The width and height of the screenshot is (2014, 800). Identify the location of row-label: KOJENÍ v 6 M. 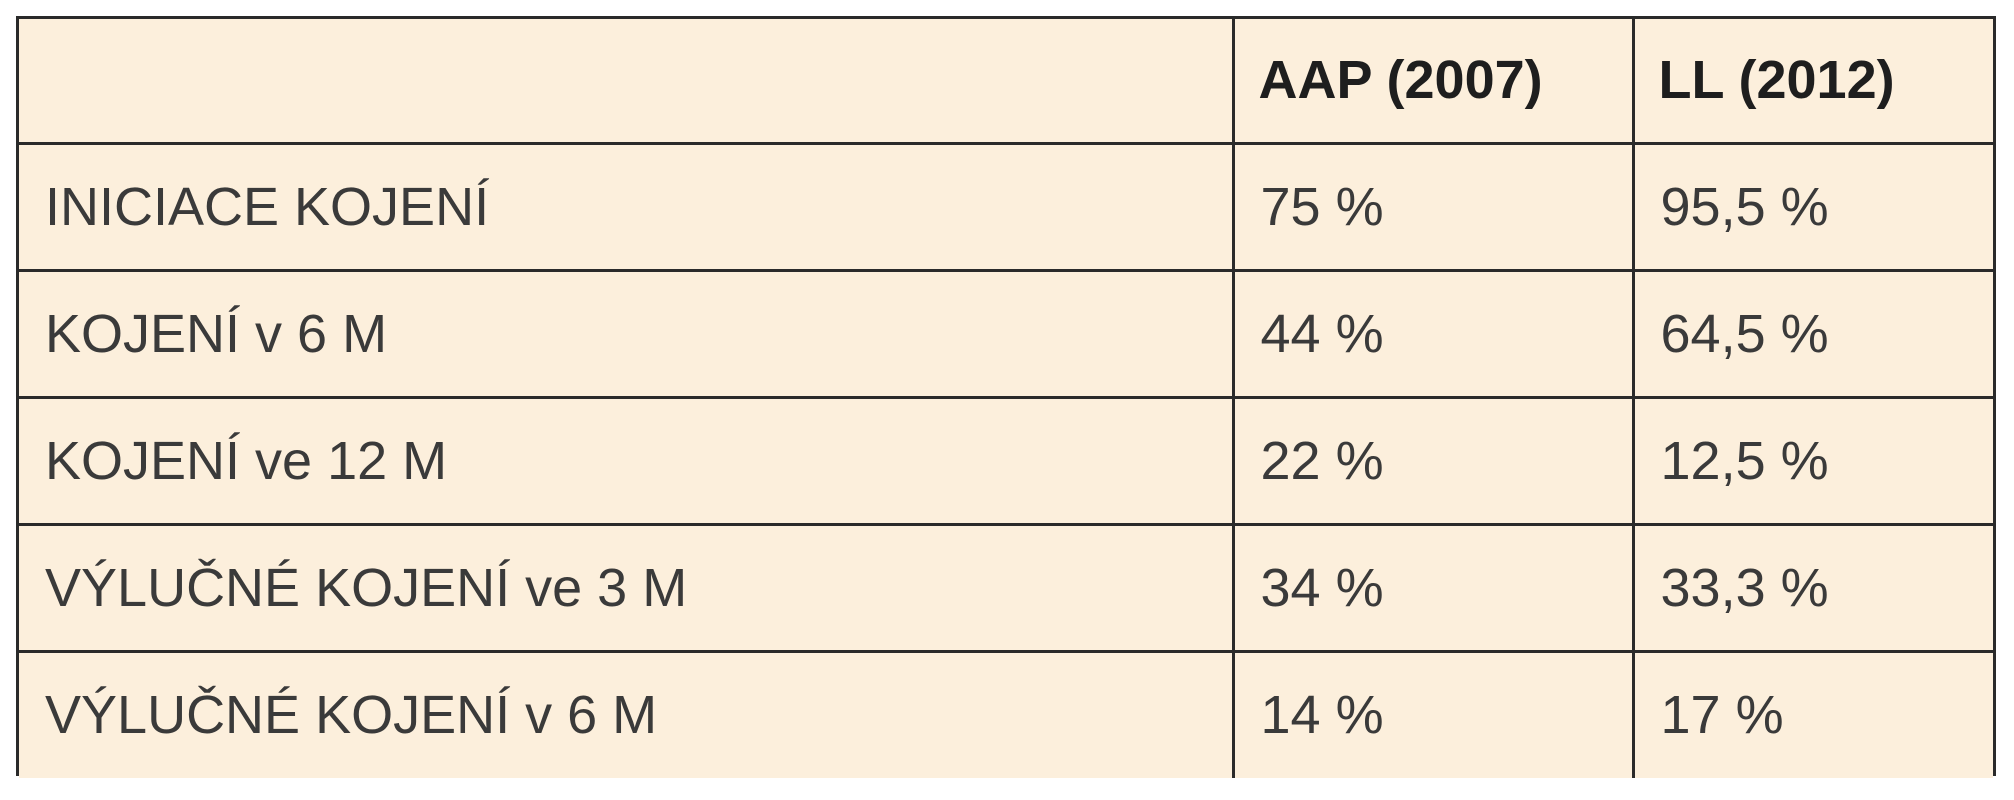
(627, 333).